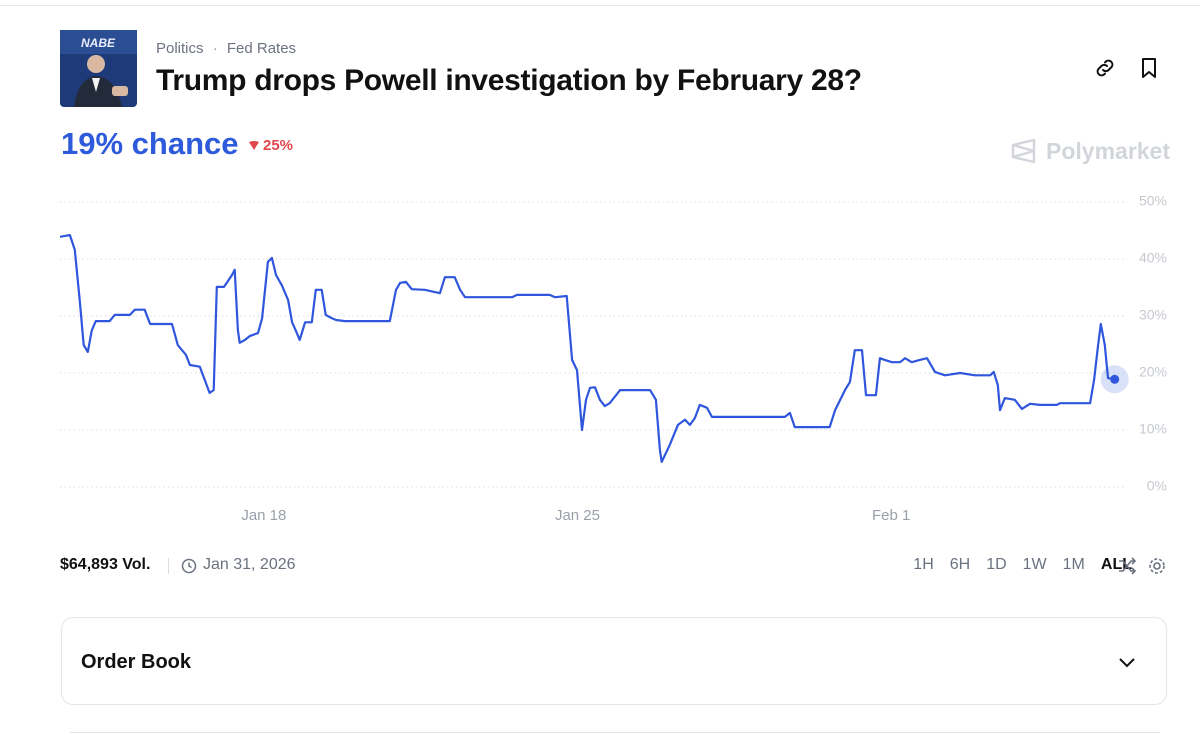 Image resolution: width=1200 pixels, height=735 pixels. I want to click on svg-text: NABE, so click(98, 43).